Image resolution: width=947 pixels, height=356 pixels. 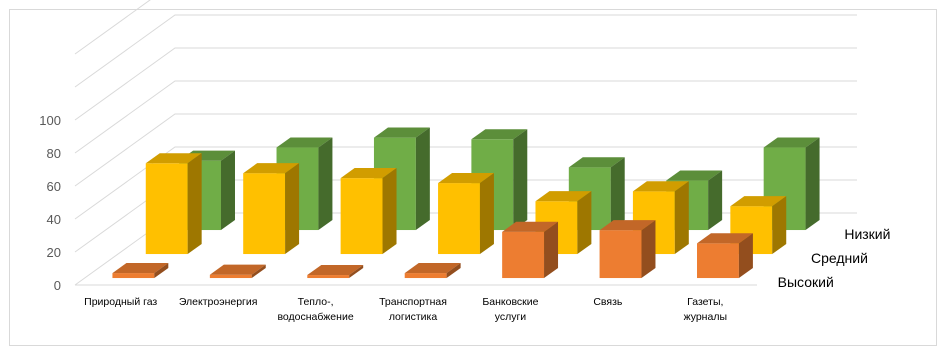 What do you see at coordinates (54, 186) in the screenshot?
I see `y-tick-label: 60` at bounding box center [54, 186].